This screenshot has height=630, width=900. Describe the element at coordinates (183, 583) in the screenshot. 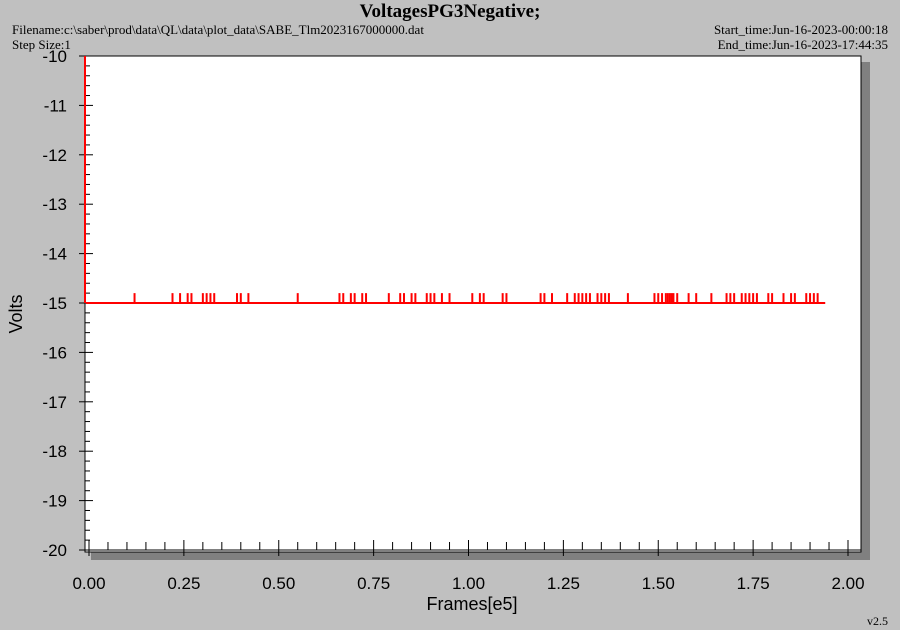

I see `x-tick-label: 0.25` at that location.